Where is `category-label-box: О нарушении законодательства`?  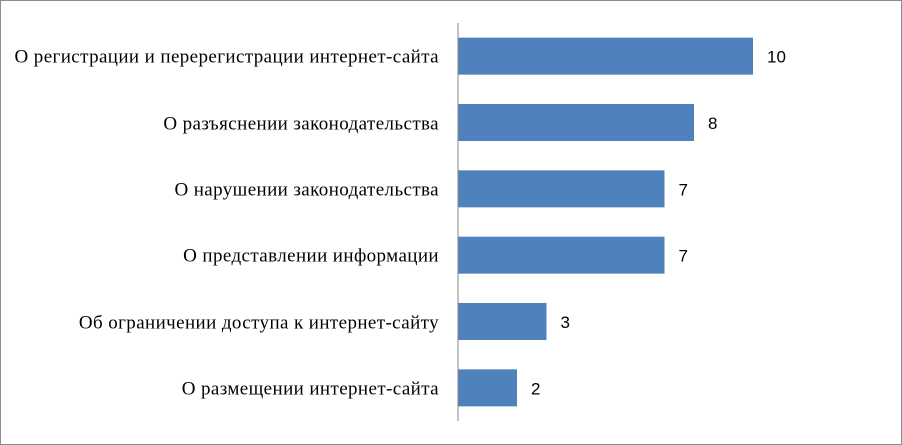 category-label-box: О нарушении законодательства is located at coordinates (220, 190).